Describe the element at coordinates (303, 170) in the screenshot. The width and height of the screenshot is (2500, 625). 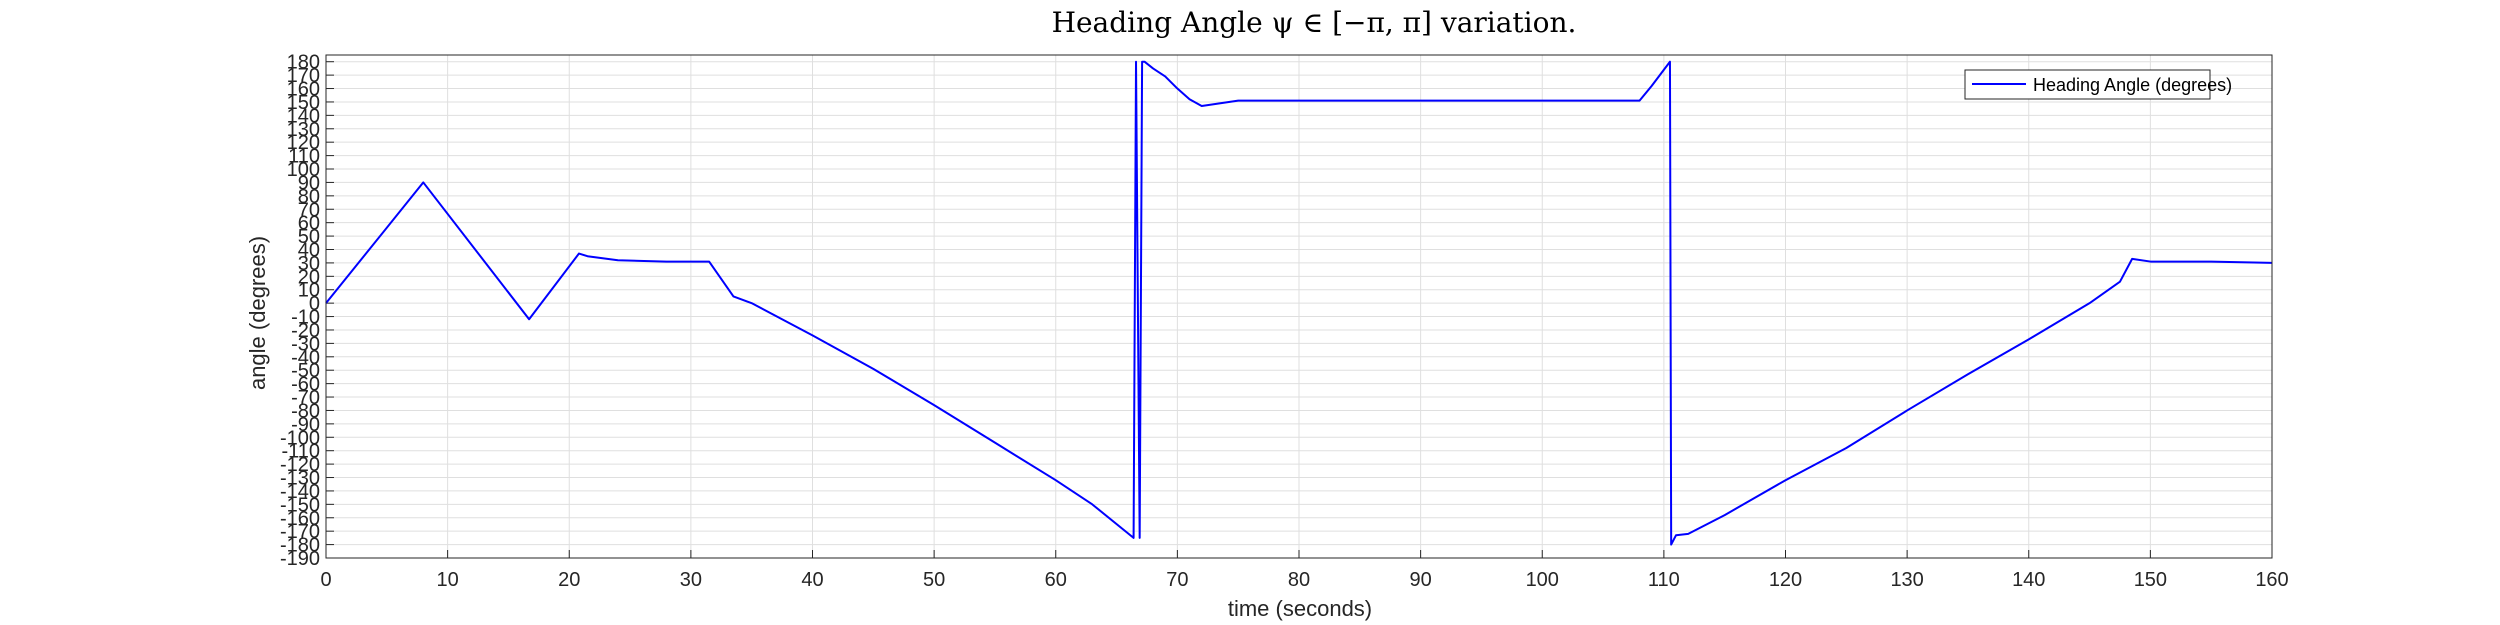
I see `y-tick-label: 100` at that location.